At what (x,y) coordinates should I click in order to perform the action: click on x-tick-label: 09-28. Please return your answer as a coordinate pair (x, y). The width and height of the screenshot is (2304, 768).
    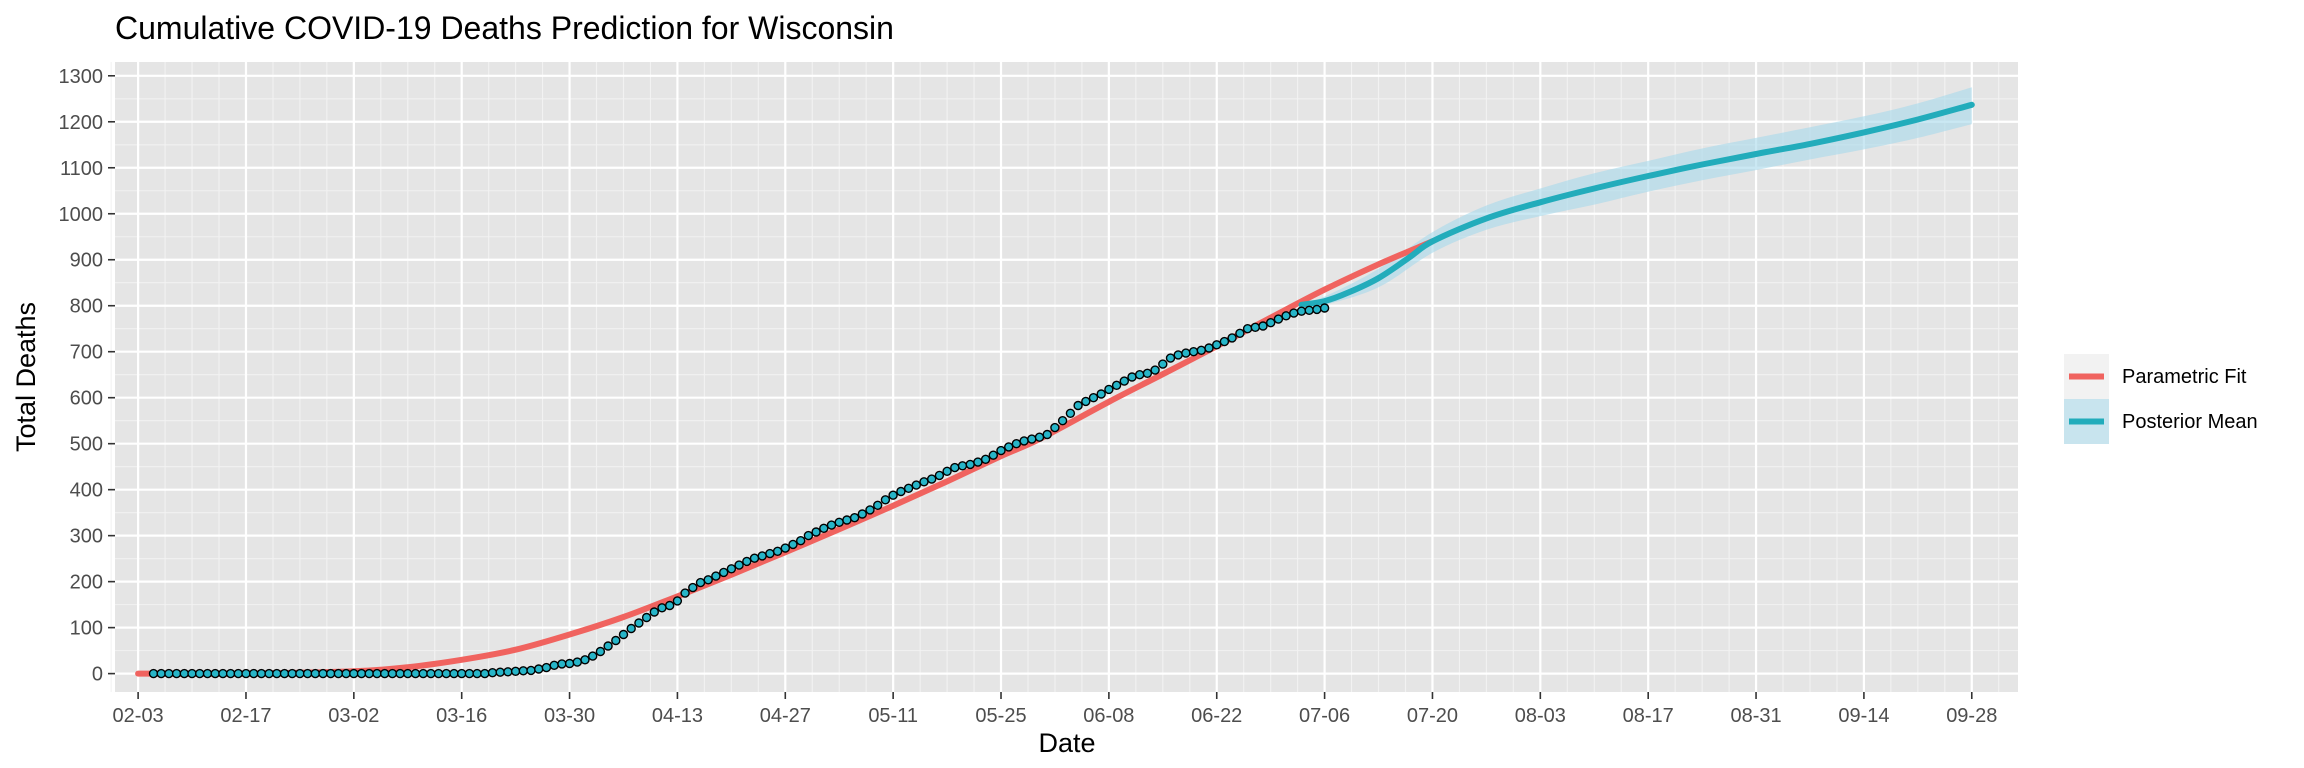
    Looking at the image, I should click on (1971, 716).